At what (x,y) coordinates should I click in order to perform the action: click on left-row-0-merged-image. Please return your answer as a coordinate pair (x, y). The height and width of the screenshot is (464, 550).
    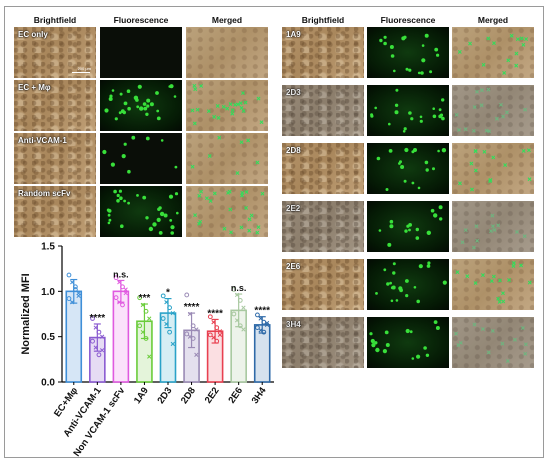
    Looking at the image, I should click on (227, 52).